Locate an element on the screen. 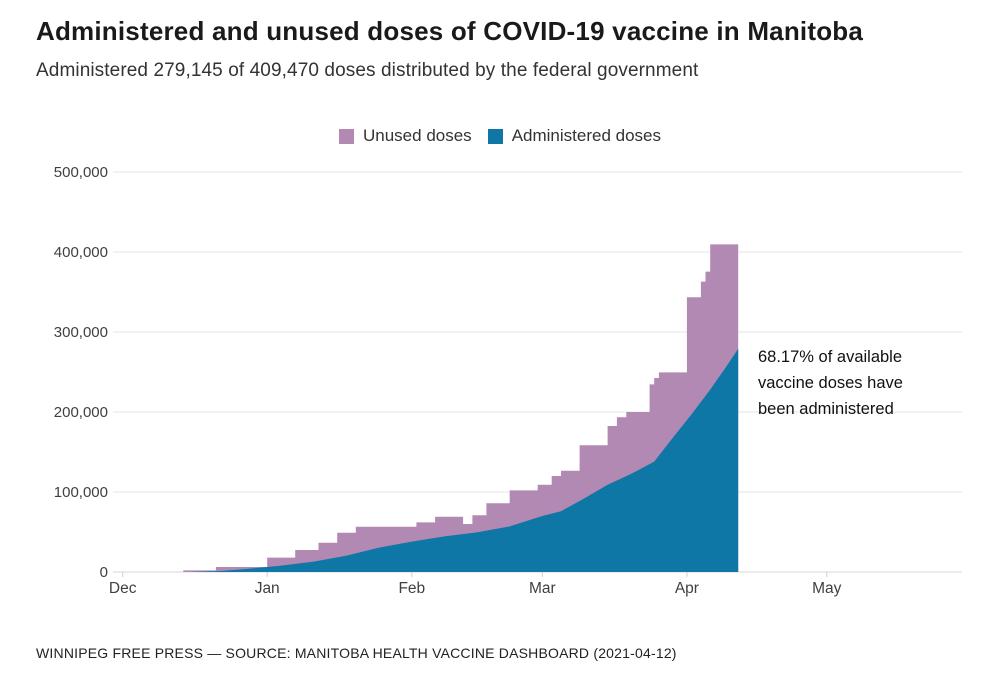 The height and width of the screenshot is (692, 1000). annotation-line-1: 68.17% of available is located at coordinates (830, 357).